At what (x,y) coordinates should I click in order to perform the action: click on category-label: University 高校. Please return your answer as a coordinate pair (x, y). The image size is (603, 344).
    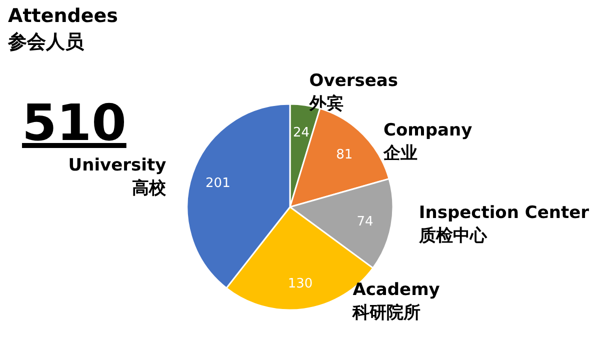
    Looking at the image, I should click on (117, 177).